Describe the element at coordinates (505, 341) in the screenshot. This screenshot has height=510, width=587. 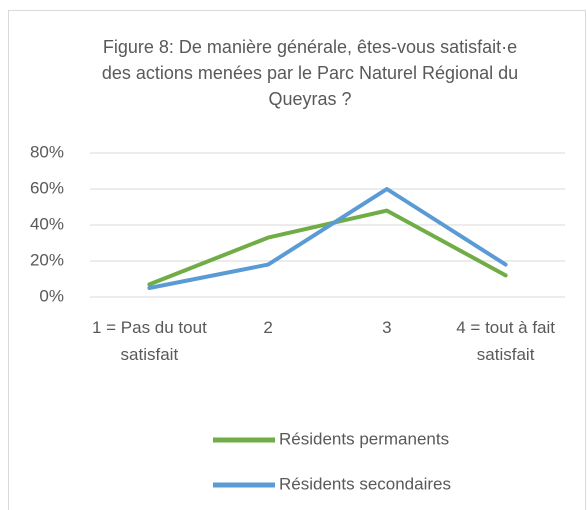
I see `x-tick-label: 4 = tout à fait satisfait` at that location.